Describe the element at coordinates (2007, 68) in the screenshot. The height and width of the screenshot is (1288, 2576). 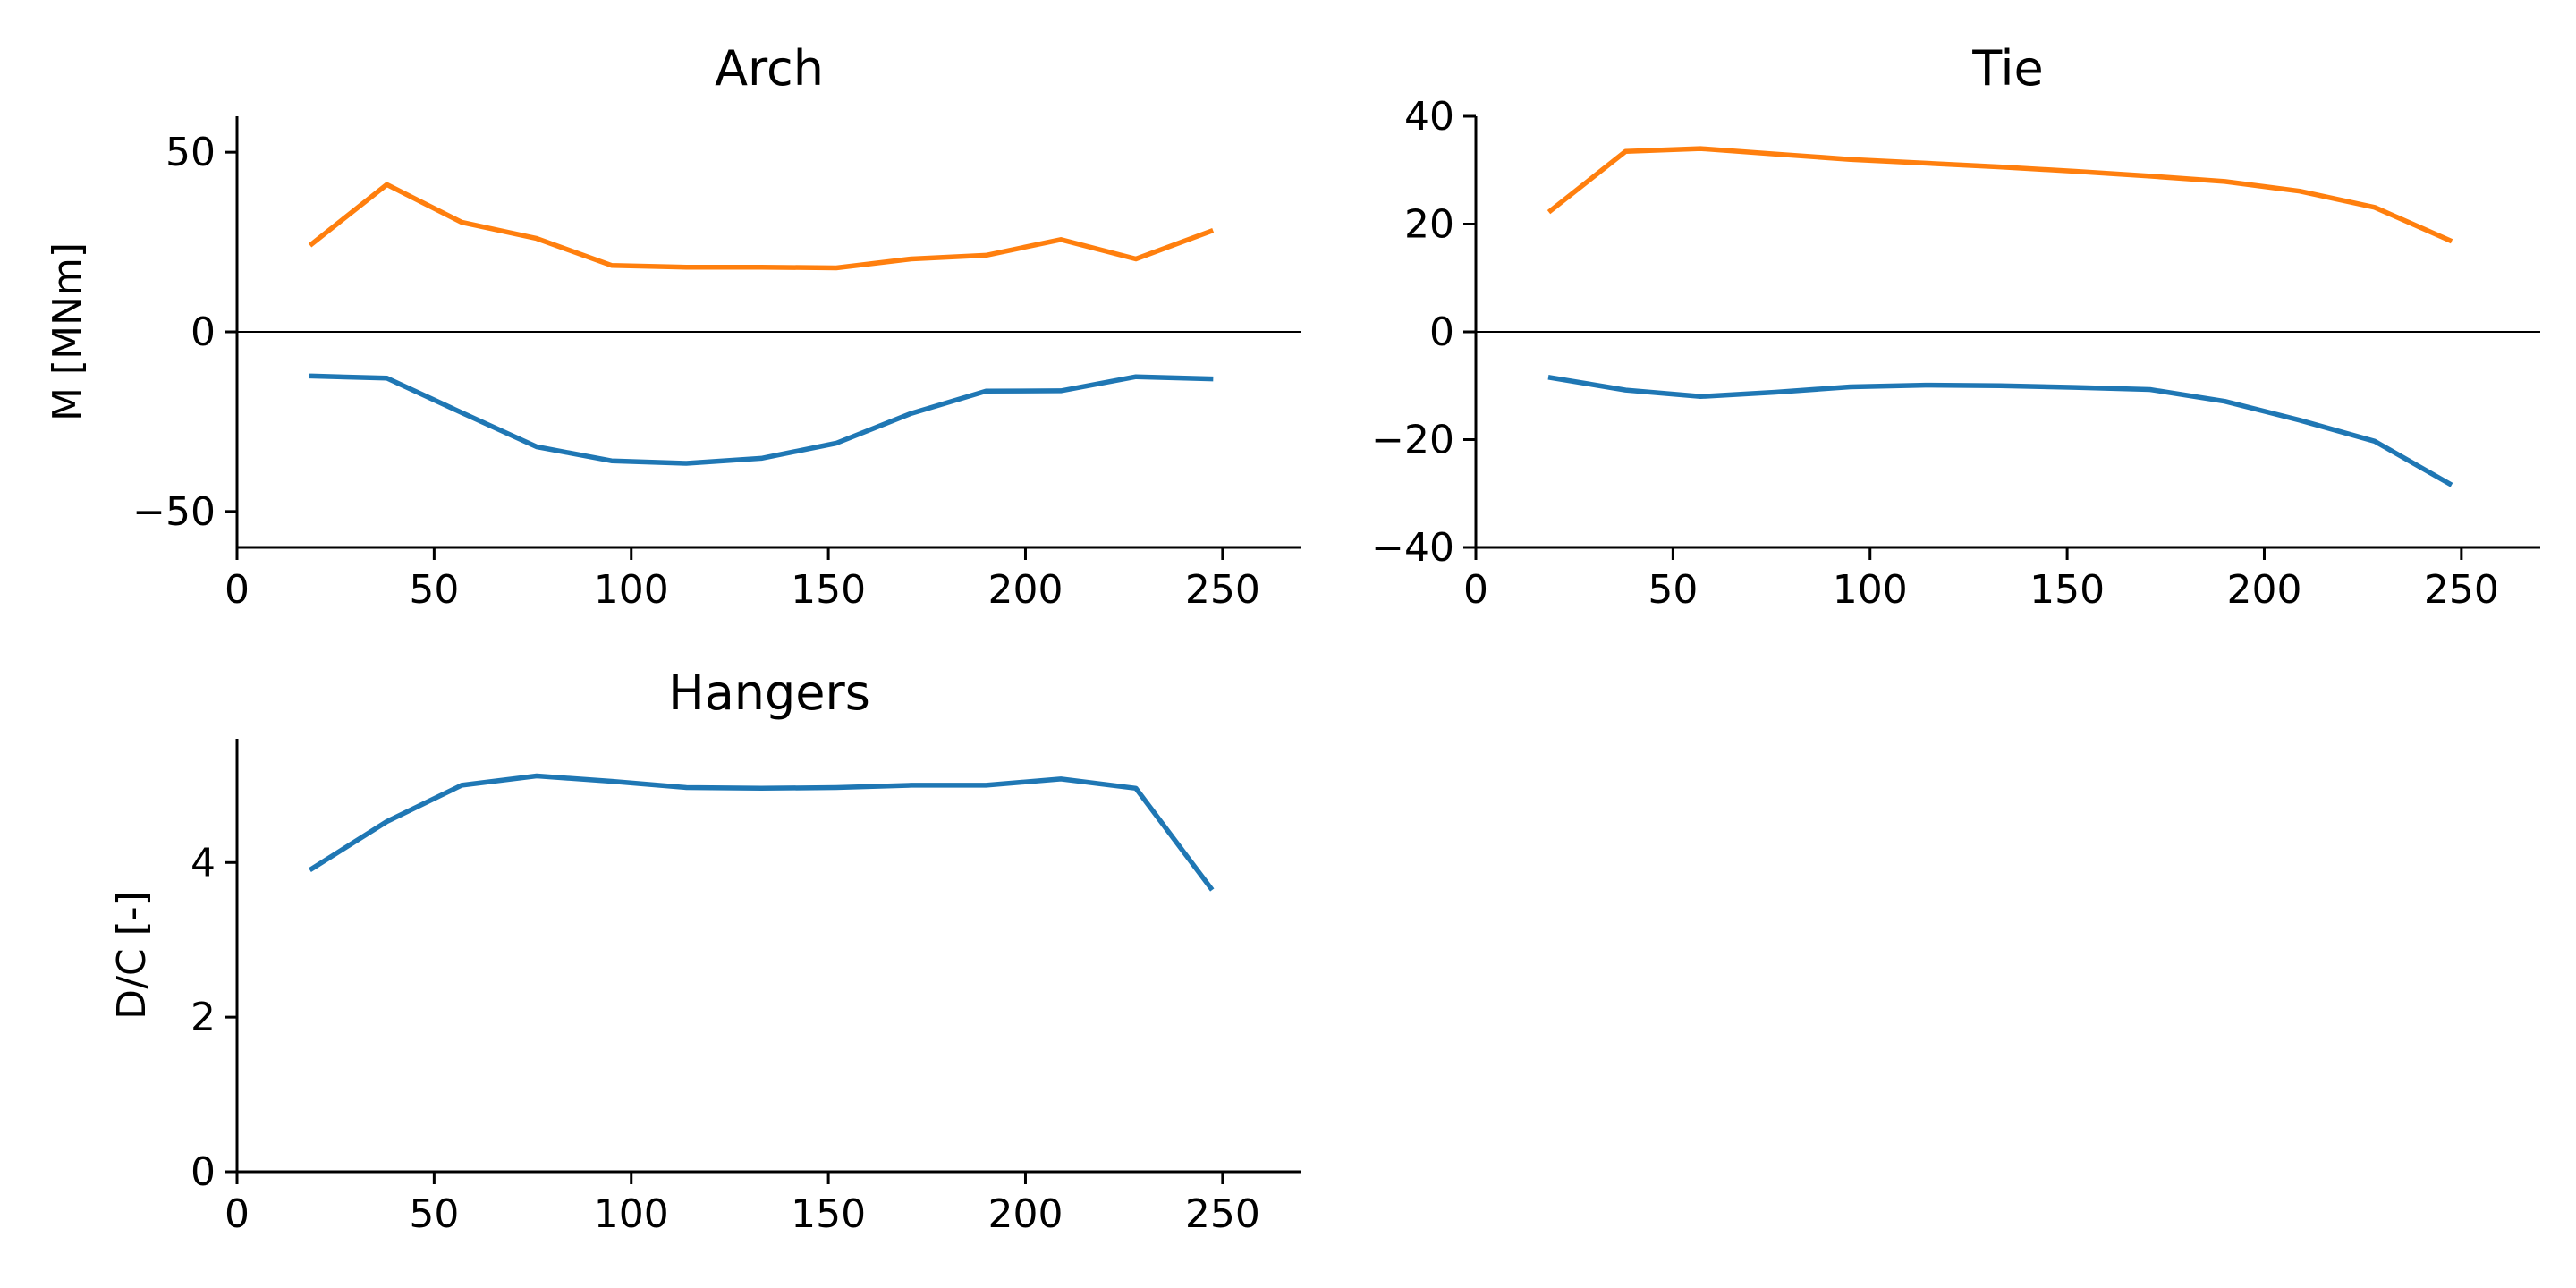
I see `subplot-title: Tie` at that location.